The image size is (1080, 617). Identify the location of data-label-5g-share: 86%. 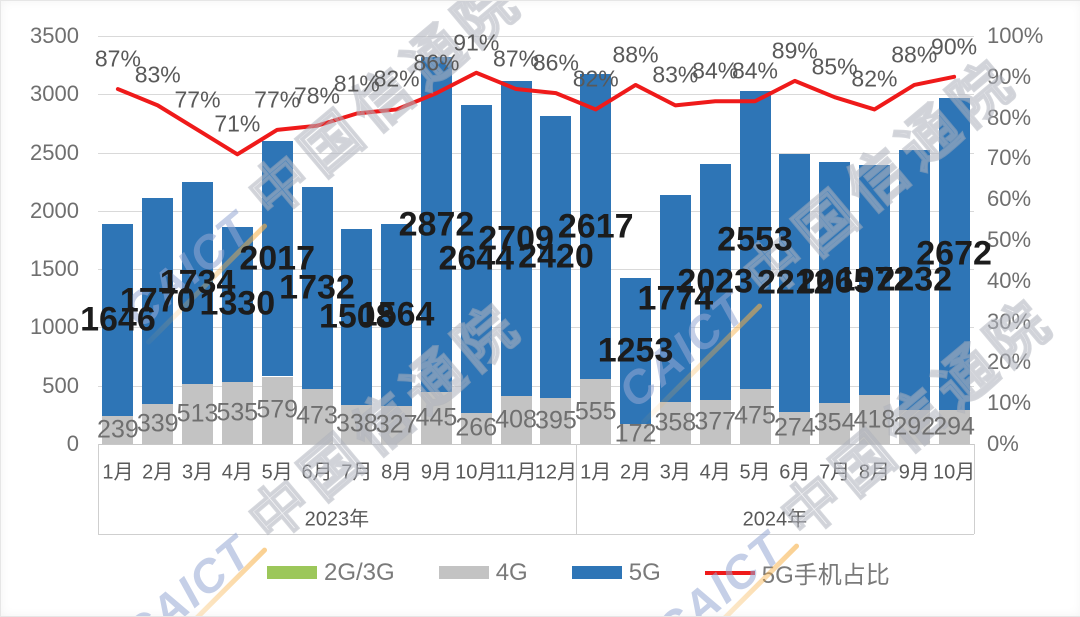
(555, 62).